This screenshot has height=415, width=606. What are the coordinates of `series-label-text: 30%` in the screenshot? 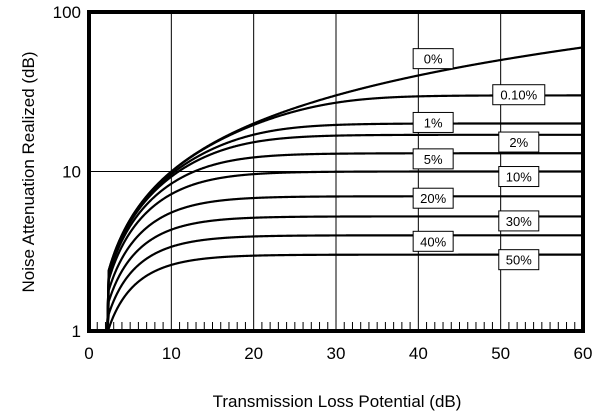 It's located at (519, 221).